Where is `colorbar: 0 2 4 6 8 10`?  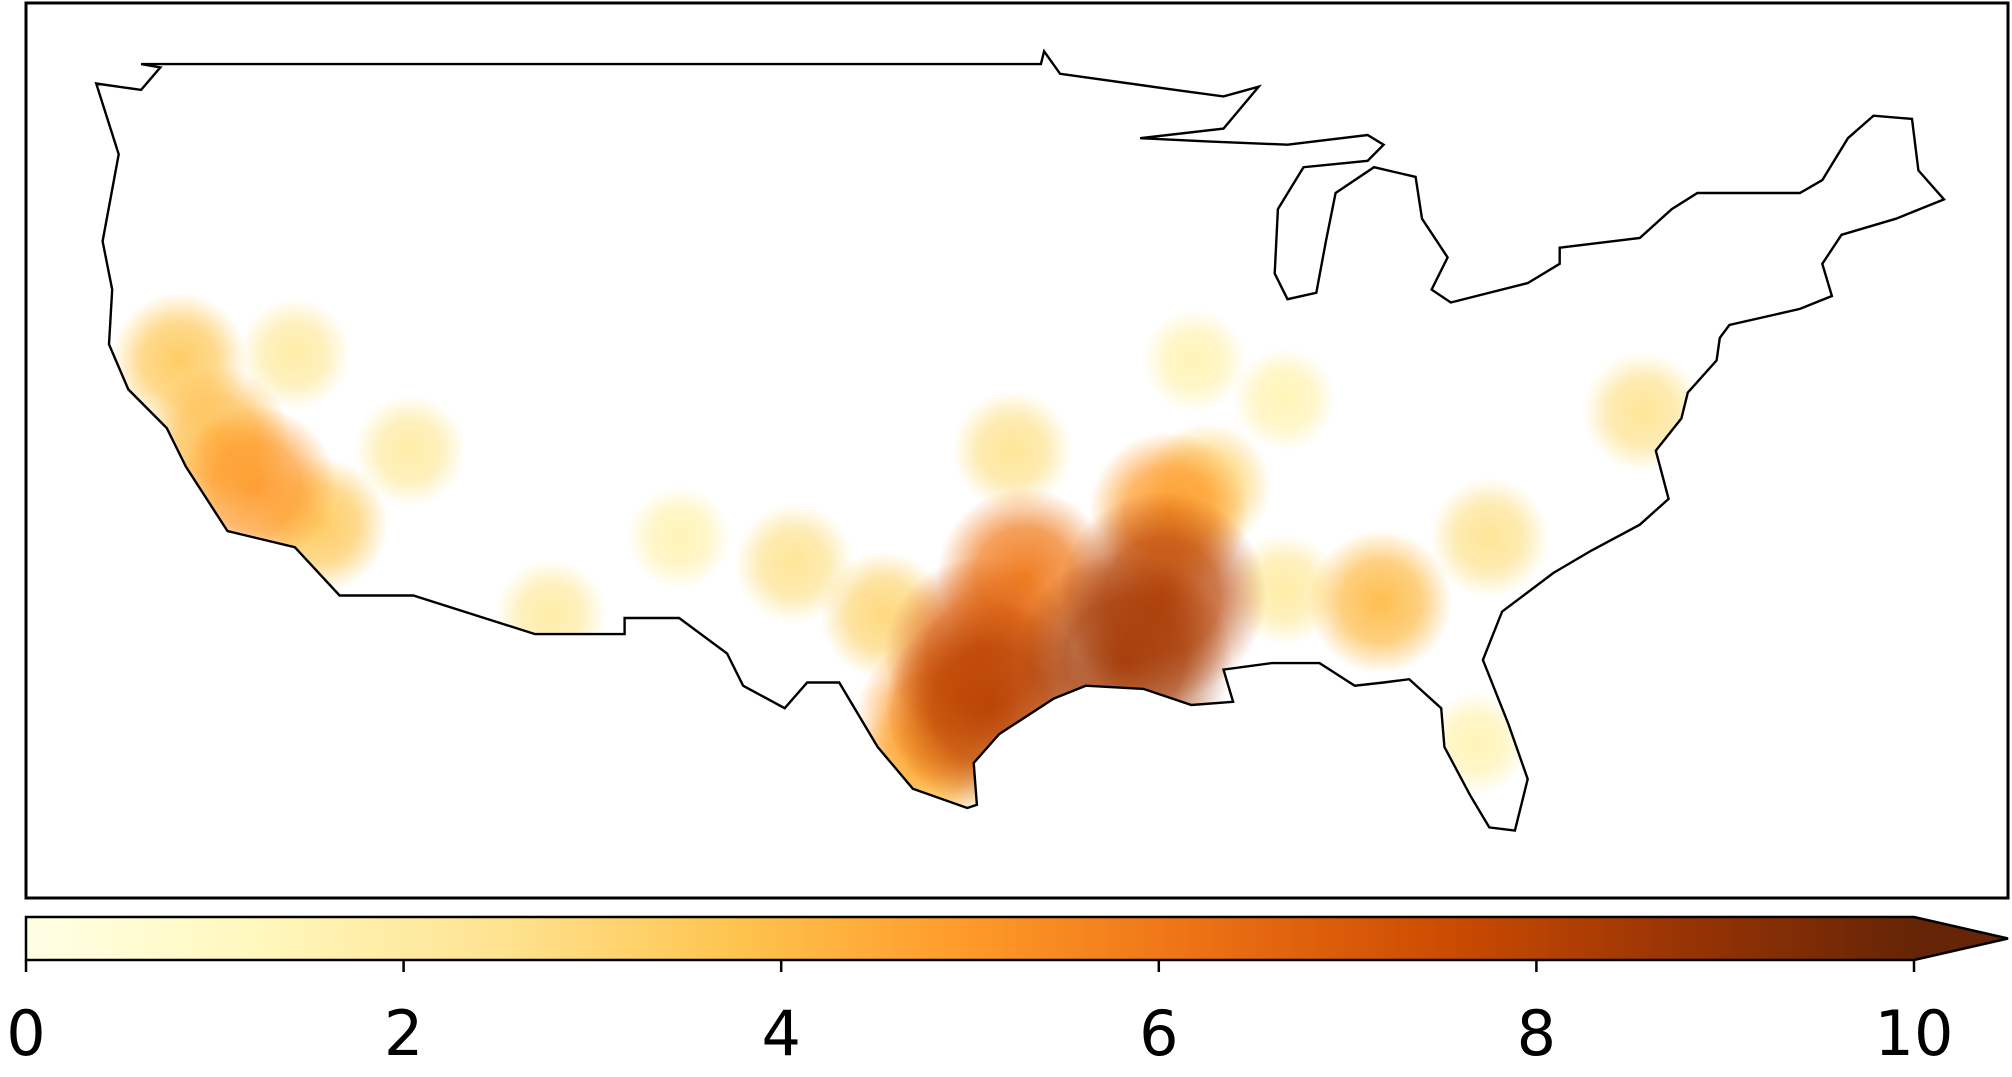 colorbar: 0 2 4 6 8 10 is located at coordinates (1007, 992).